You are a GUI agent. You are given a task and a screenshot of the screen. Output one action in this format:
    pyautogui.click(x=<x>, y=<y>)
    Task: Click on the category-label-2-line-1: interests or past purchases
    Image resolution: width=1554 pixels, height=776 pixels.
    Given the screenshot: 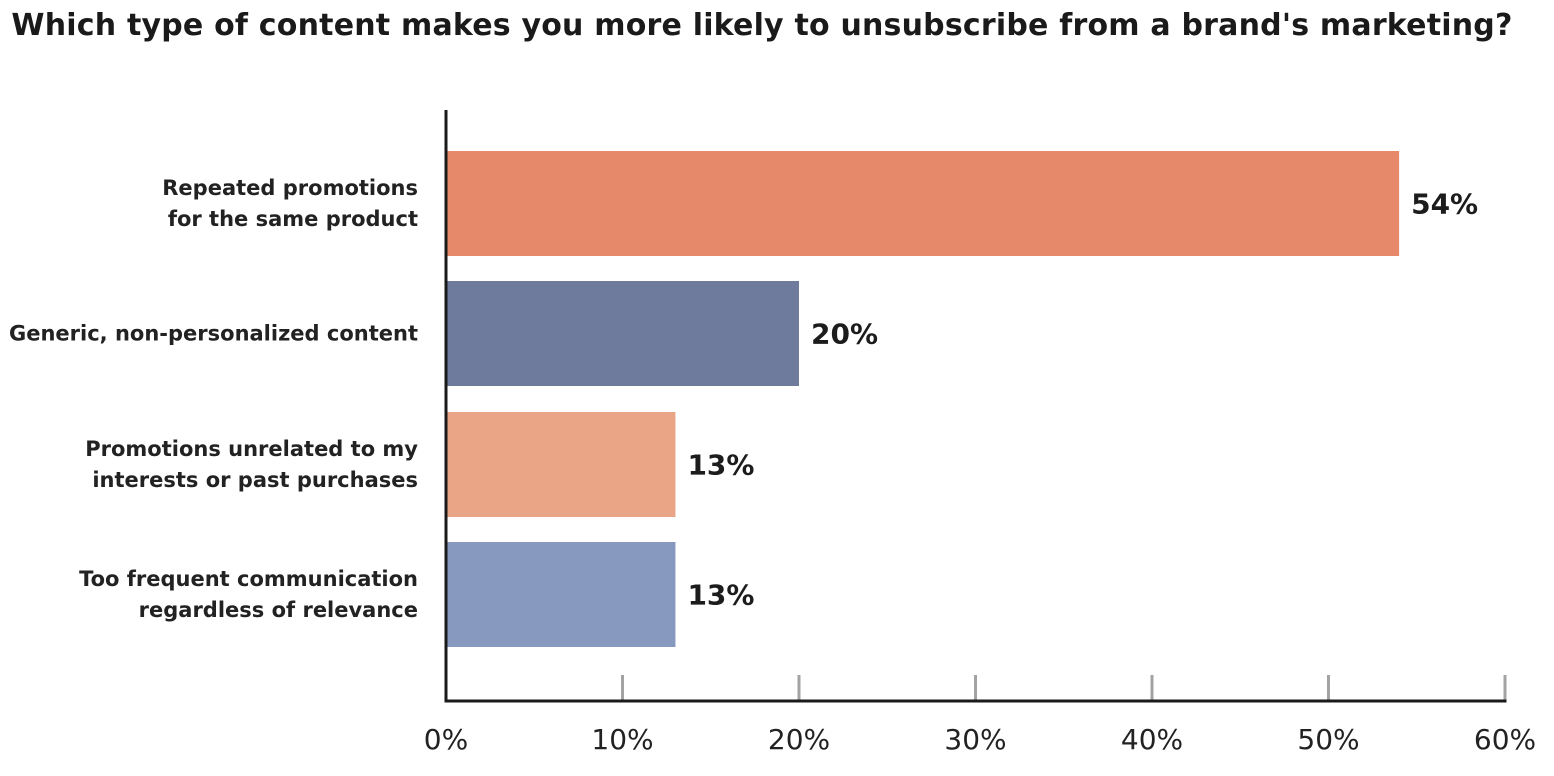 What is the action you would take?
    pyautogui.click(x=255, y=480)
    